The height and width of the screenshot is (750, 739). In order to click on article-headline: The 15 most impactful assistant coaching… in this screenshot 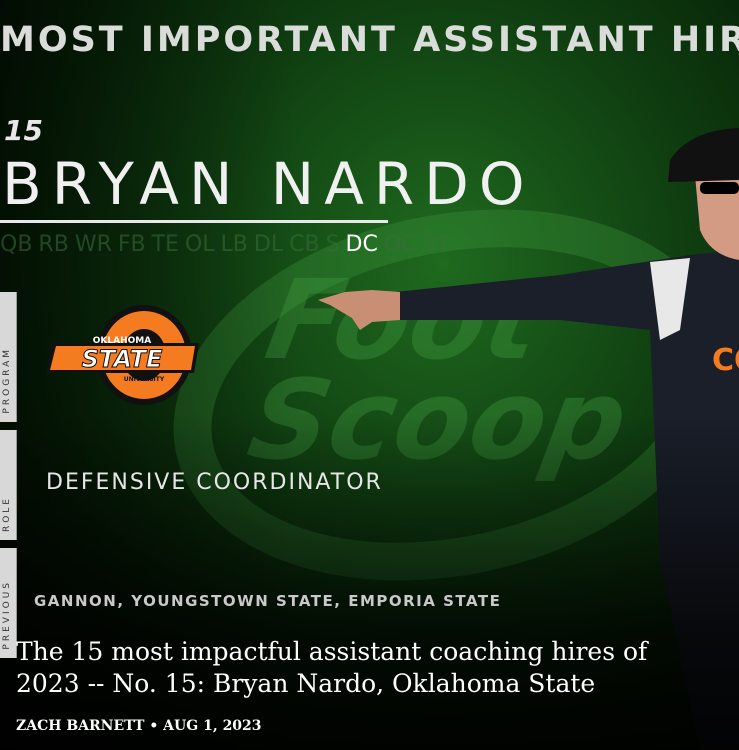, I will do `click(332, 667)`.